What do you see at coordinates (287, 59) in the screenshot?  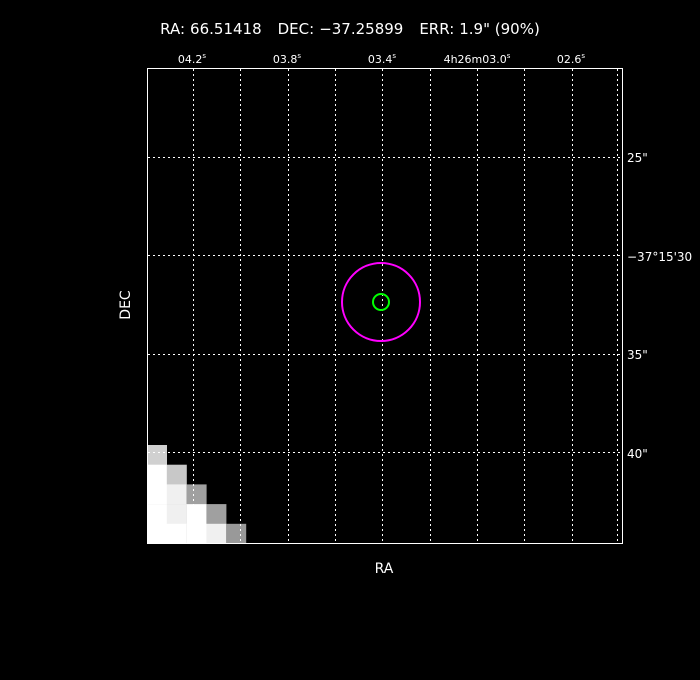 I see `x-tick-label: 03.8s` at bounding box center [287, 59].